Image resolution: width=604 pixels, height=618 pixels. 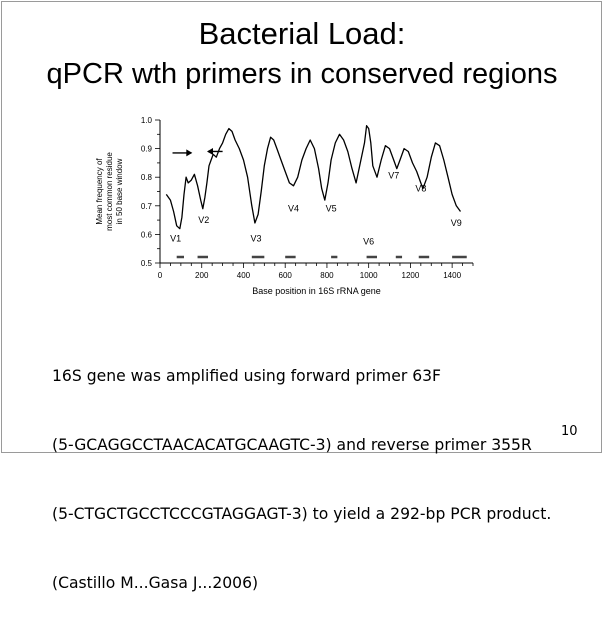 What do you see at coordinates (147, 206) in the screenshot?
I see `y-tick-label: 0.7` at bounding box center [147, 206].